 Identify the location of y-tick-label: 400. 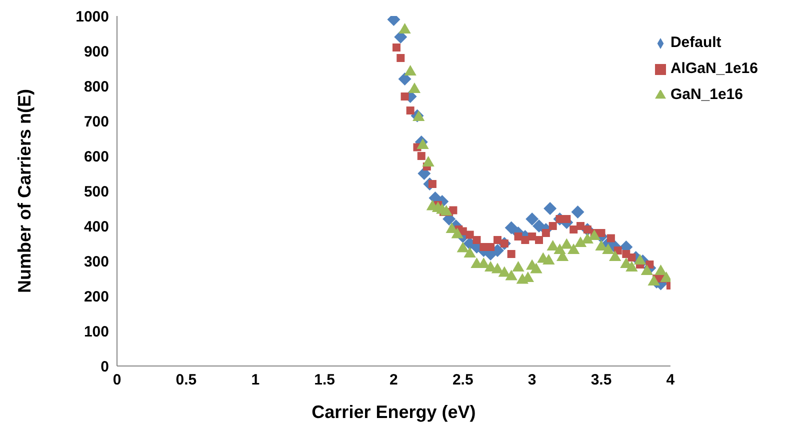
(96, 227).